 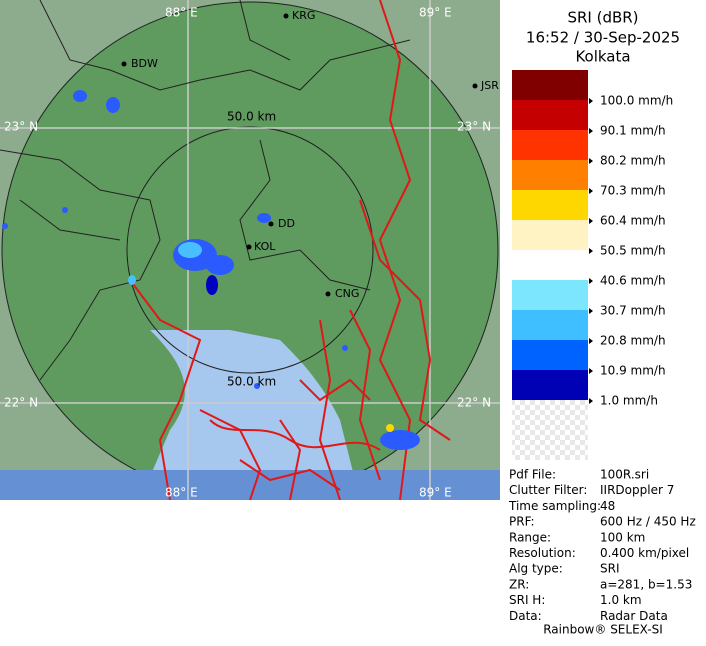 What do you see at coordinates (610, 569) in the screenshot?
I see `info-value: SRI` at bounding box center [610, 569].